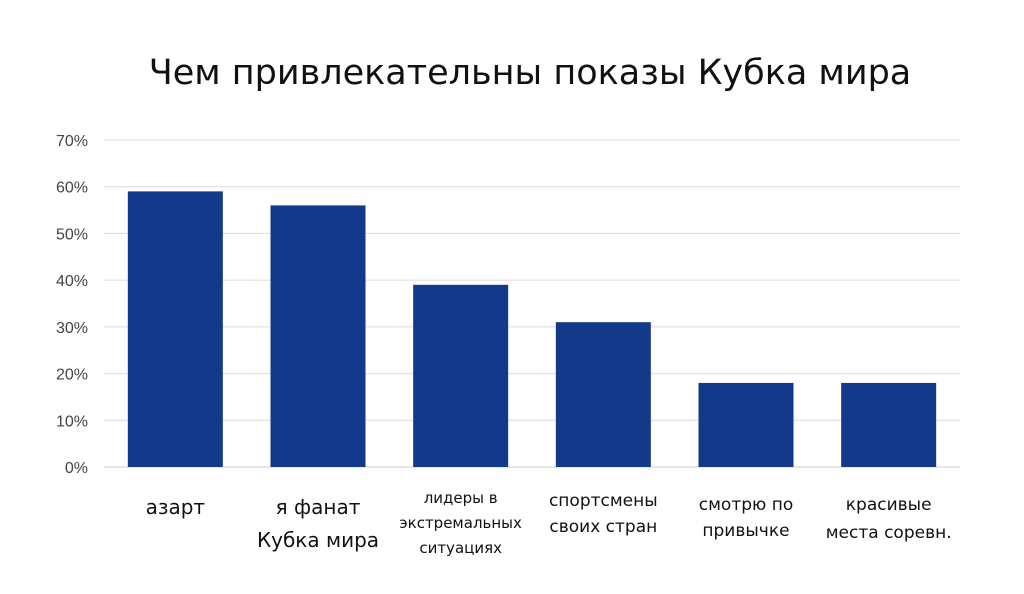  Describe the element at coordinates (746, 518) in the screenshot. I see `x-tick-label: смотрю по привычке` at that location.